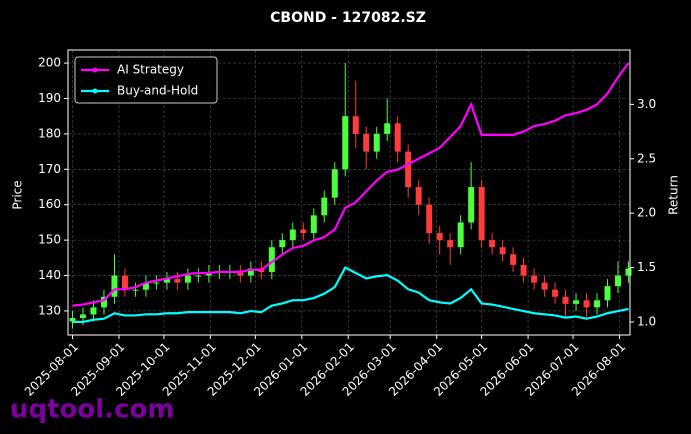  I want to click on y2-tick-label: 1.5, so click(646, 267).